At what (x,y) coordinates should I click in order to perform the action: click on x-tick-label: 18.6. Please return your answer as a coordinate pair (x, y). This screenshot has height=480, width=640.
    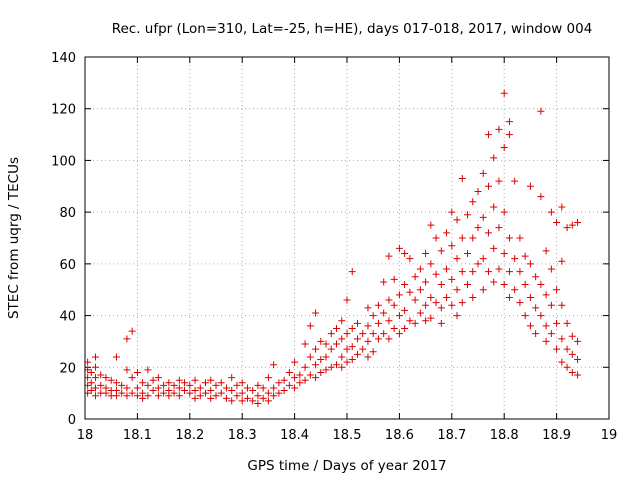
    Looking at the image, I should click on (399, 435).